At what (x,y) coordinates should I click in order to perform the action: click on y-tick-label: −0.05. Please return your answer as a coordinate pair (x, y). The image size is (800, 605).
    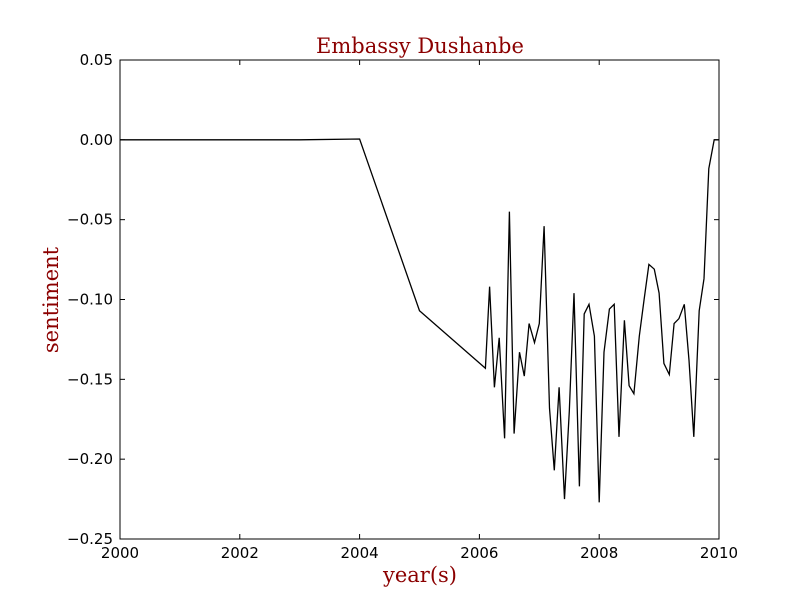
    Looking at the image, I should click on (90, 220).